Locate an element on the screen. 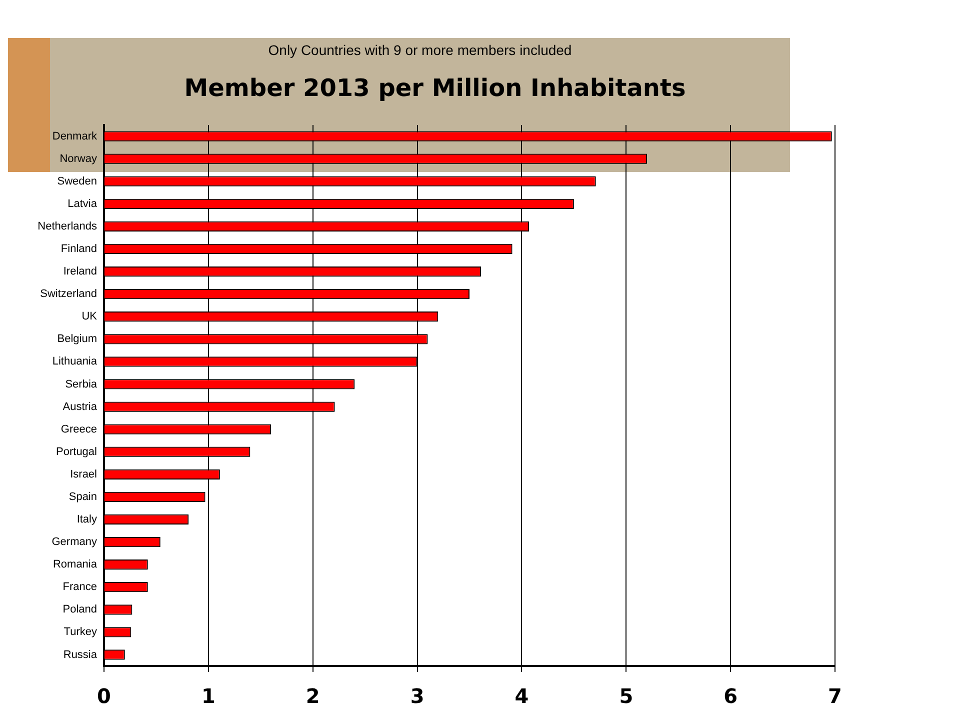 The image size is (954, 720). x-tick-label: 6 is located at coordinates (731, 696).